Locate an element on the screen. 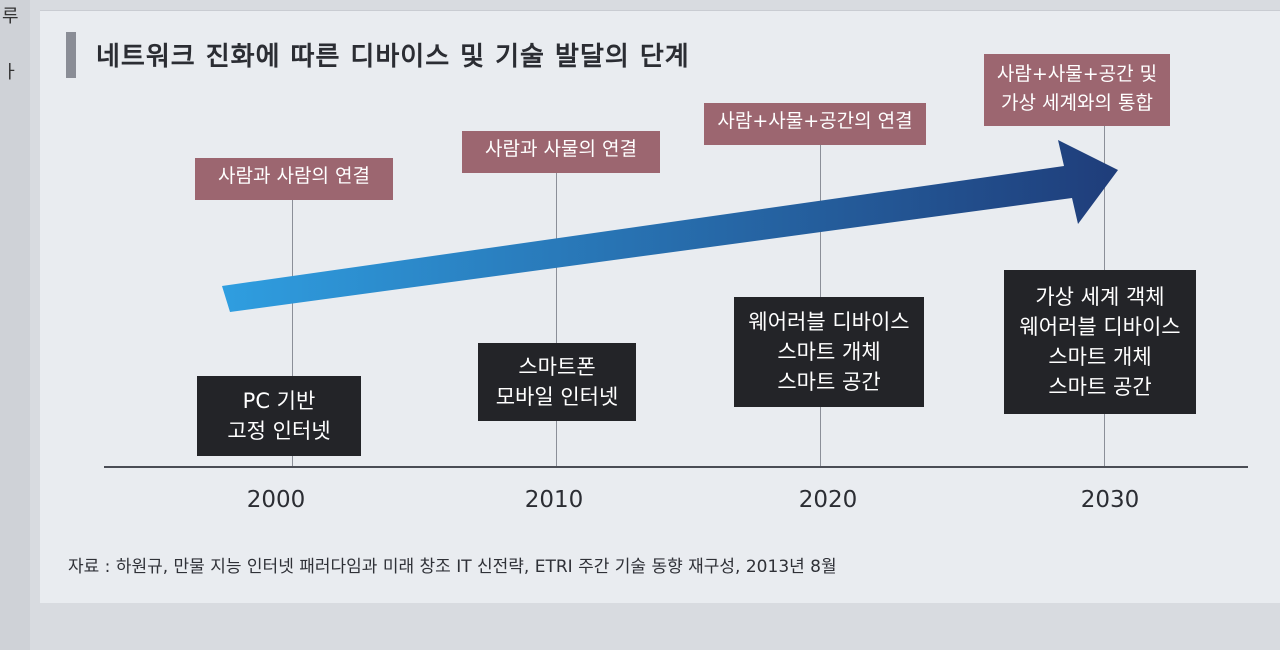 The width and height of the screenshot is (1280, 650). stage-label-2000: 사람과 사람의 연결 is located at coordinates (294, 179).